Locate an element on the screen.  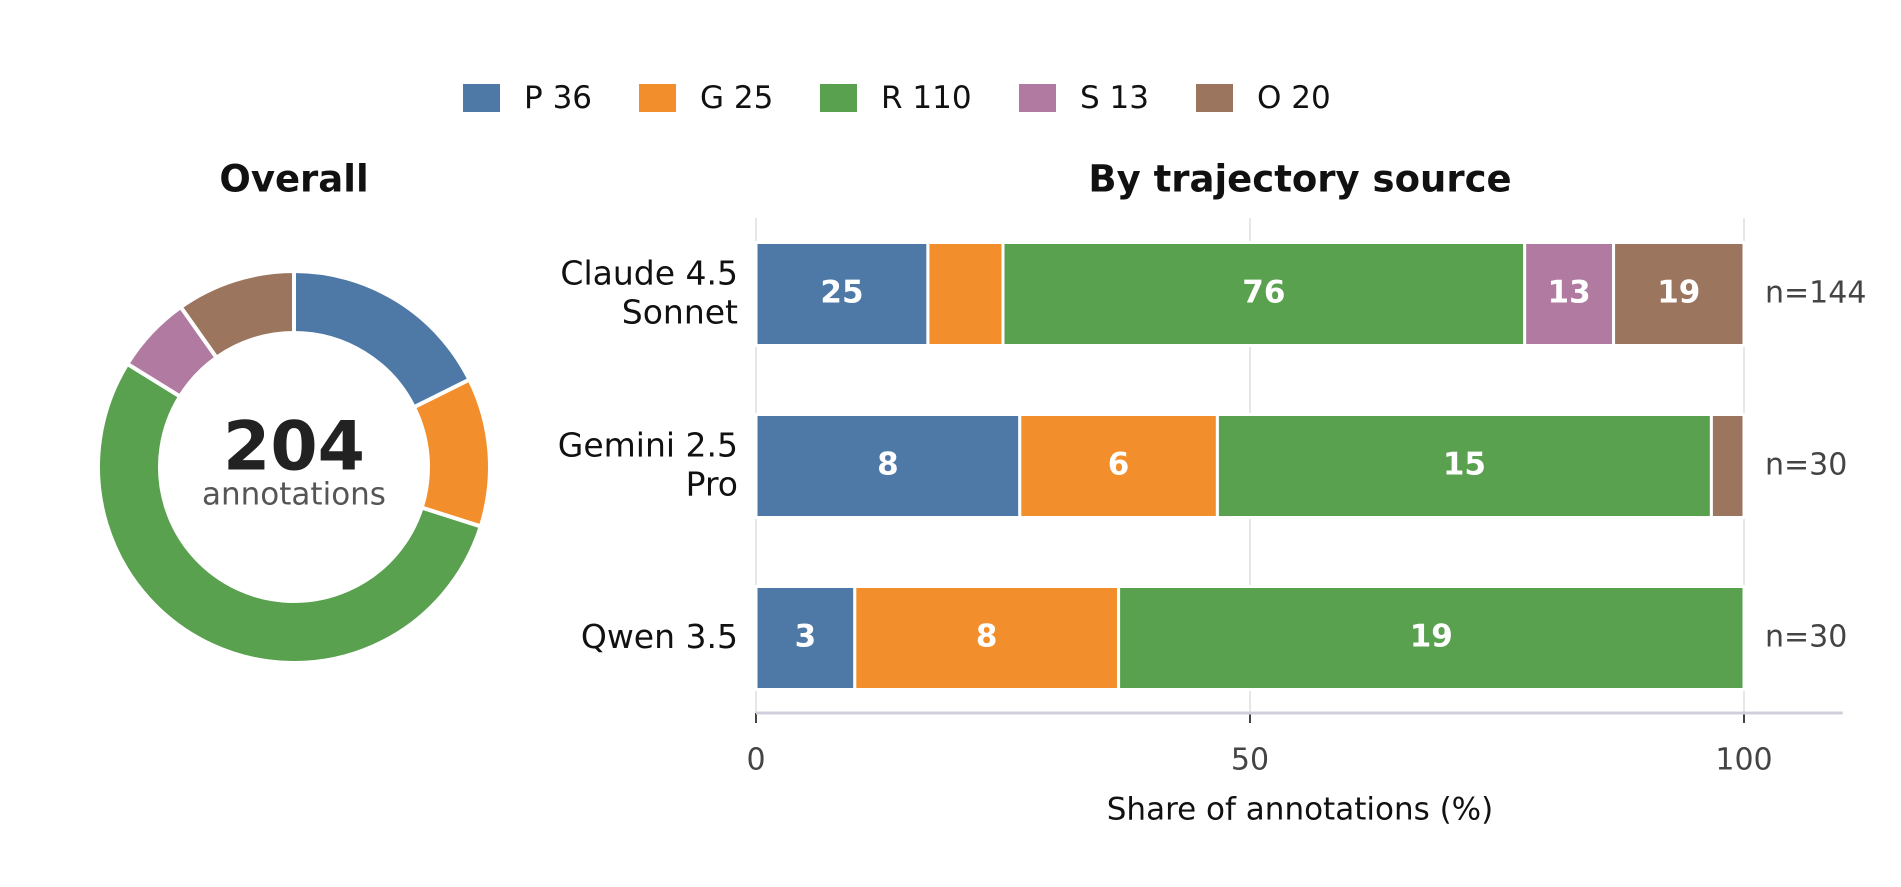
legend-name: O is located at coordinates (1269, 98).